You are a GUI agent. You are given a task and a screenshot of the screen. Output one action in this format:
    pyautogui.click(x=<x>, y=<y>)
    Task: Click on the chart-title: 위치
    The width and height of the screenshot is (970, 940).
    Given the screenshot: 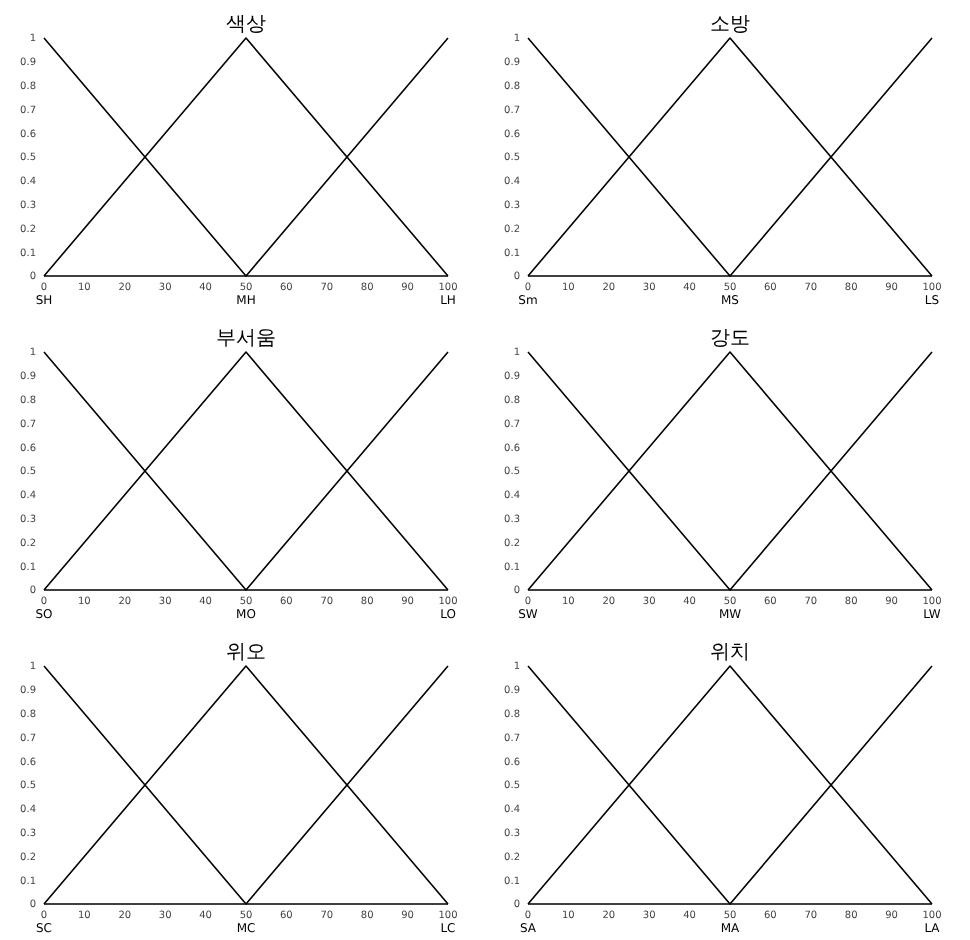 What is the action you would take?
    pyautogui.click(x=730, y=653)
    